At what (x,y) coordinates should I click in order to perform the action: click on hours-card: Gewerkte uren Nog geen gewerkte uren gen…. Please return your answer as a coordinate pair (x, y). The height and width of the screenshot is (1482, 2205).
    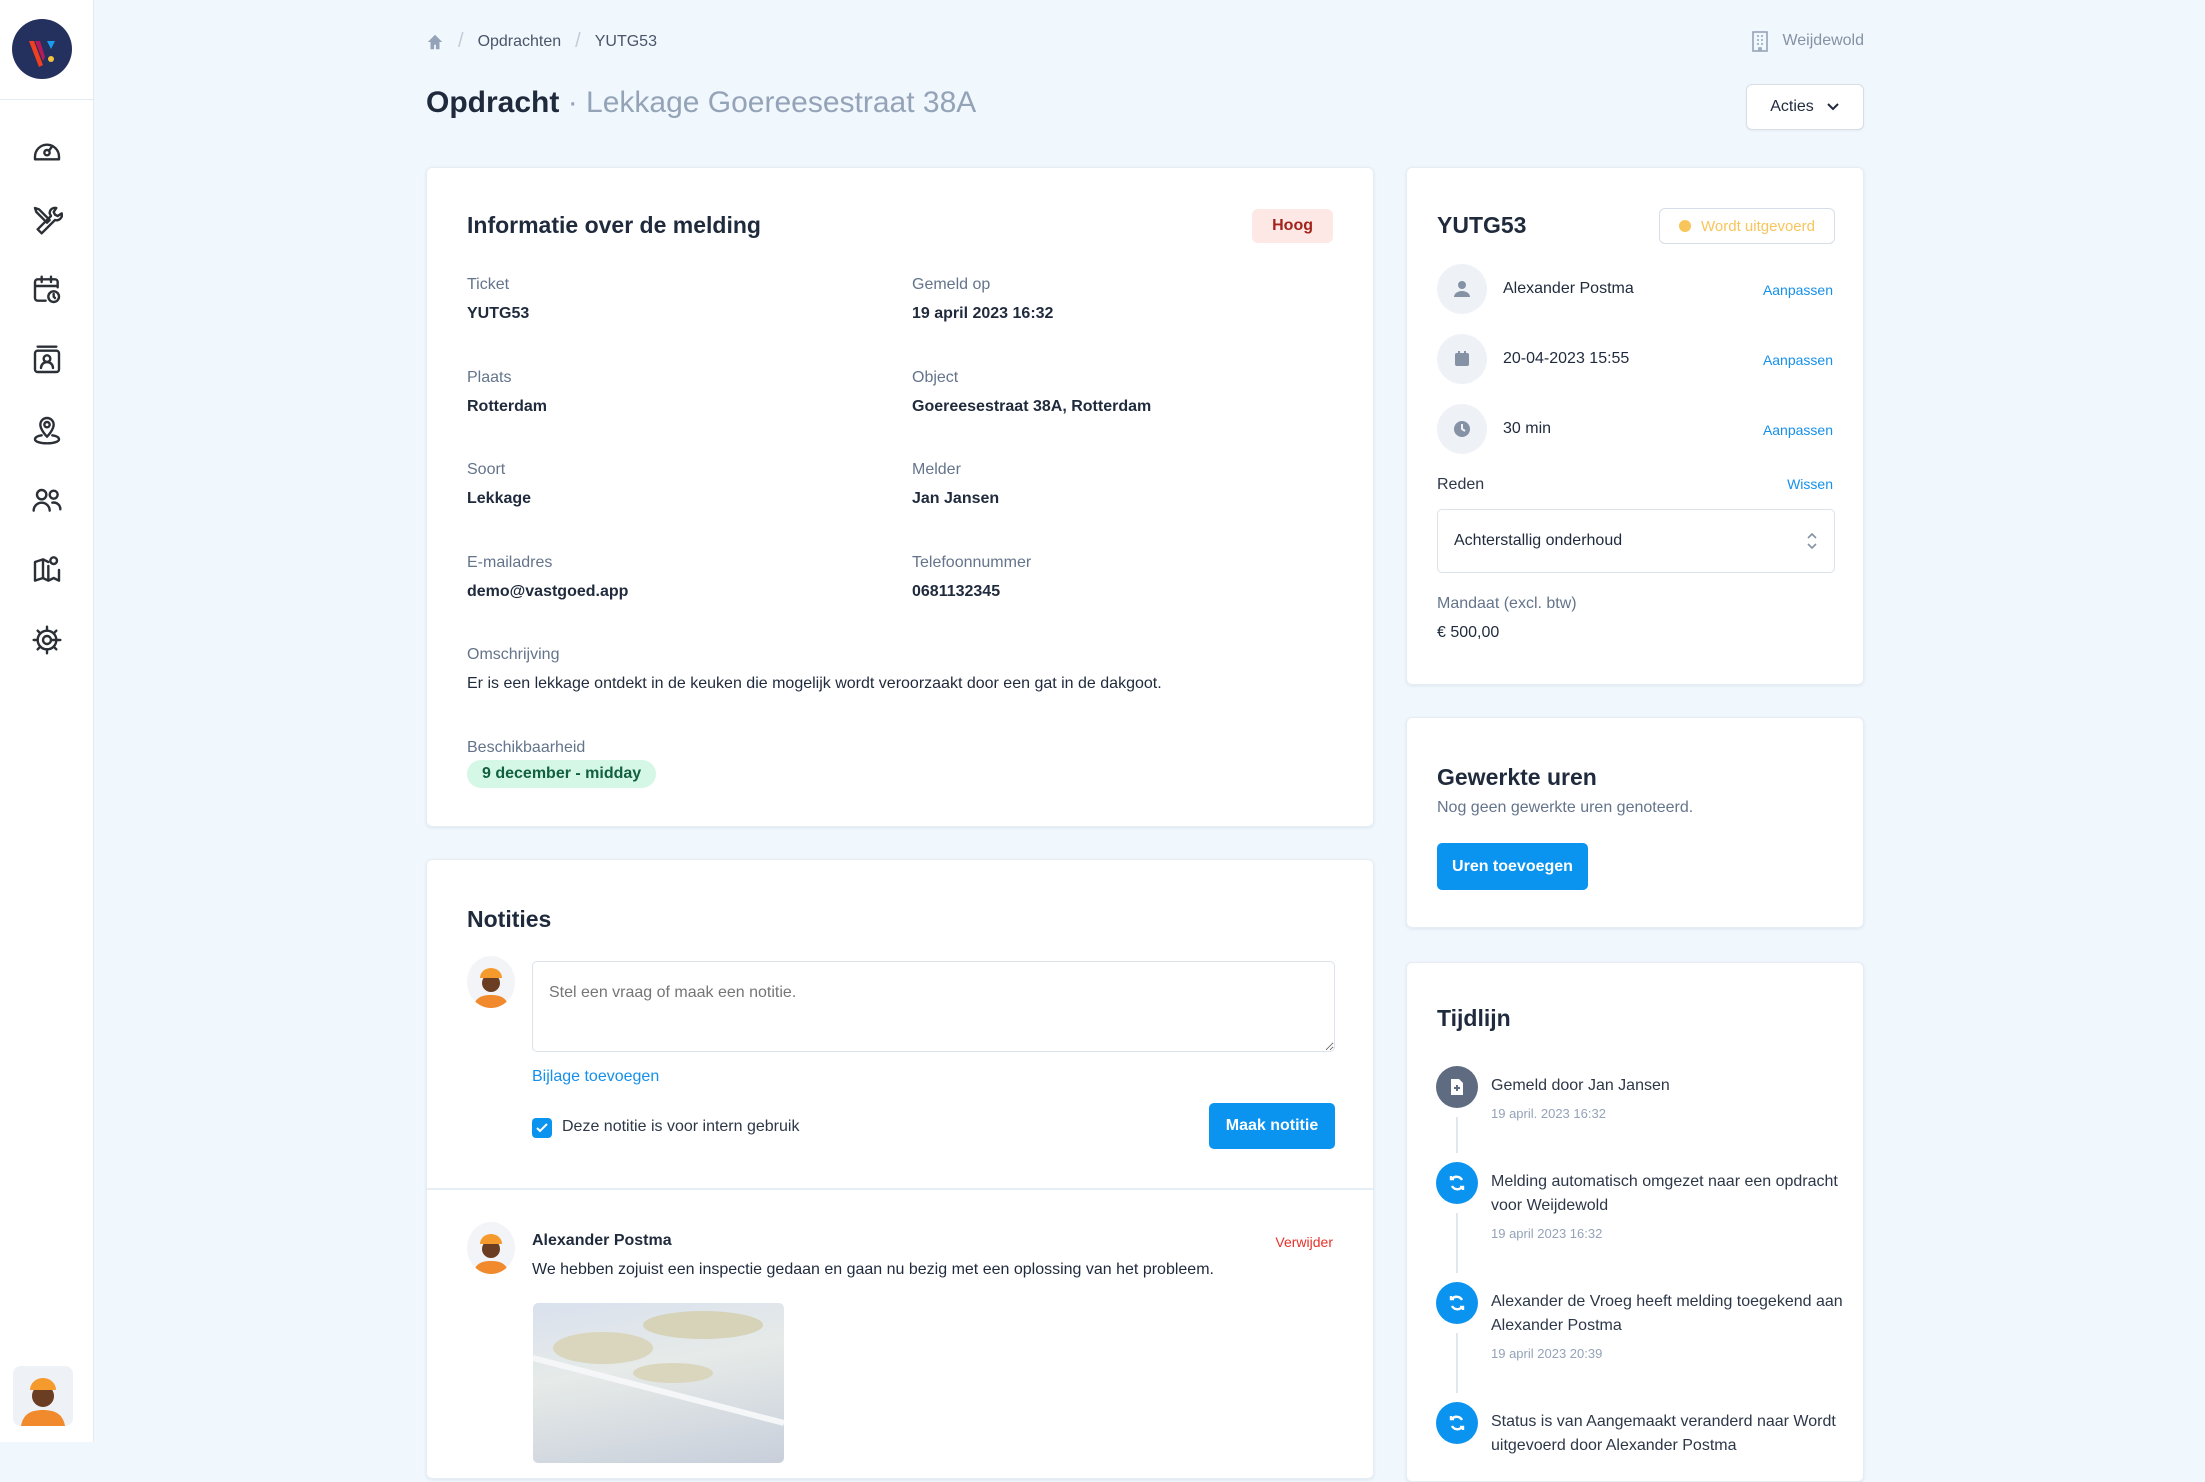
    Looking at the image, I should click on (1635, 822).